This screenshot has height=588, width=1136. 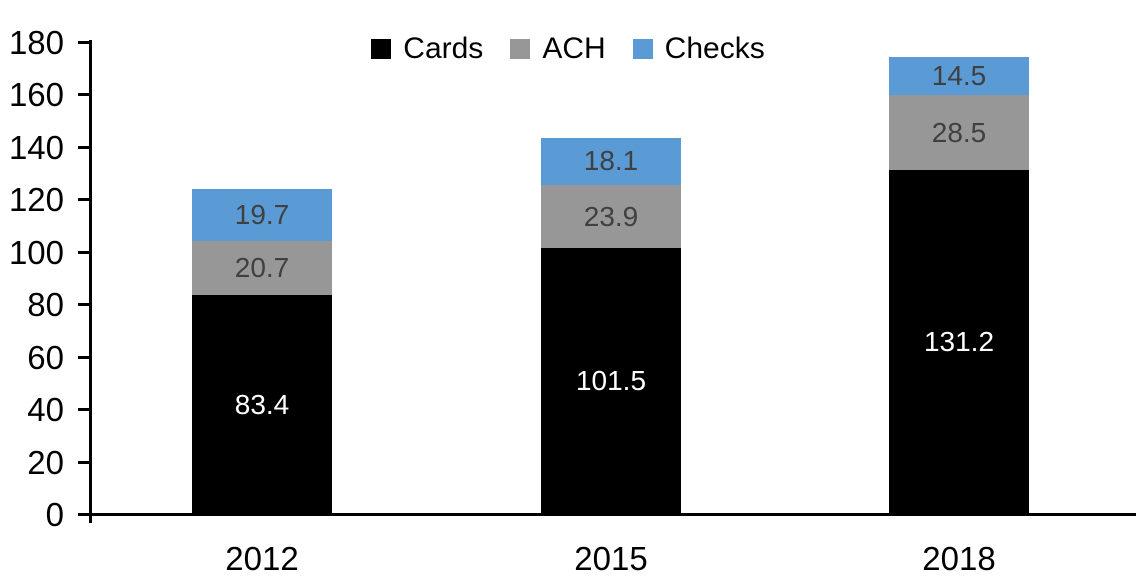 I want to click on legend-item-cards: Cards, so click(x=427, y=49).